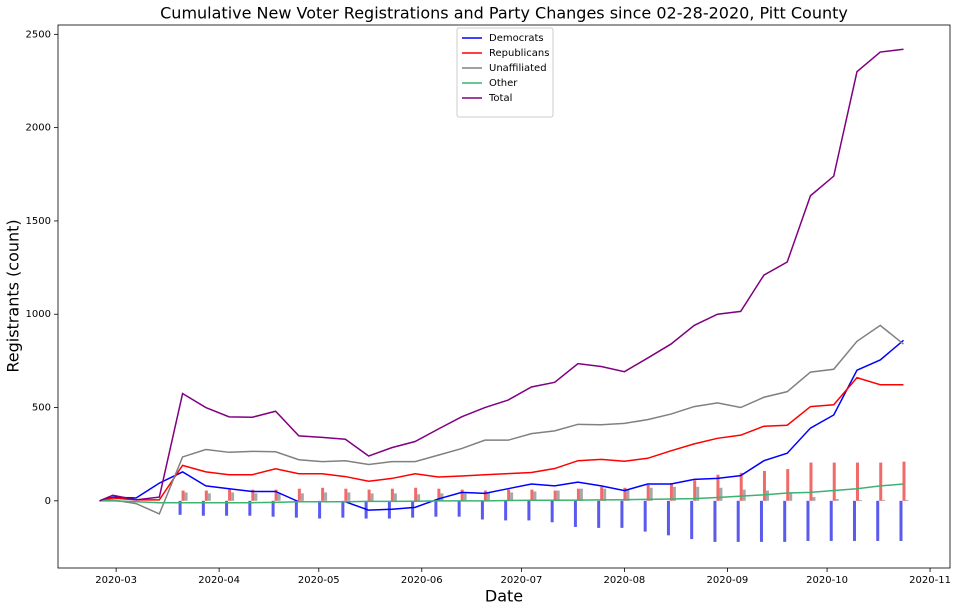 This screenshot has width=960, height=611. What do you see at coordinates (41, 408) in the screenshot?
I see `y-tick-label: 500` at bounding box center [41, 408].